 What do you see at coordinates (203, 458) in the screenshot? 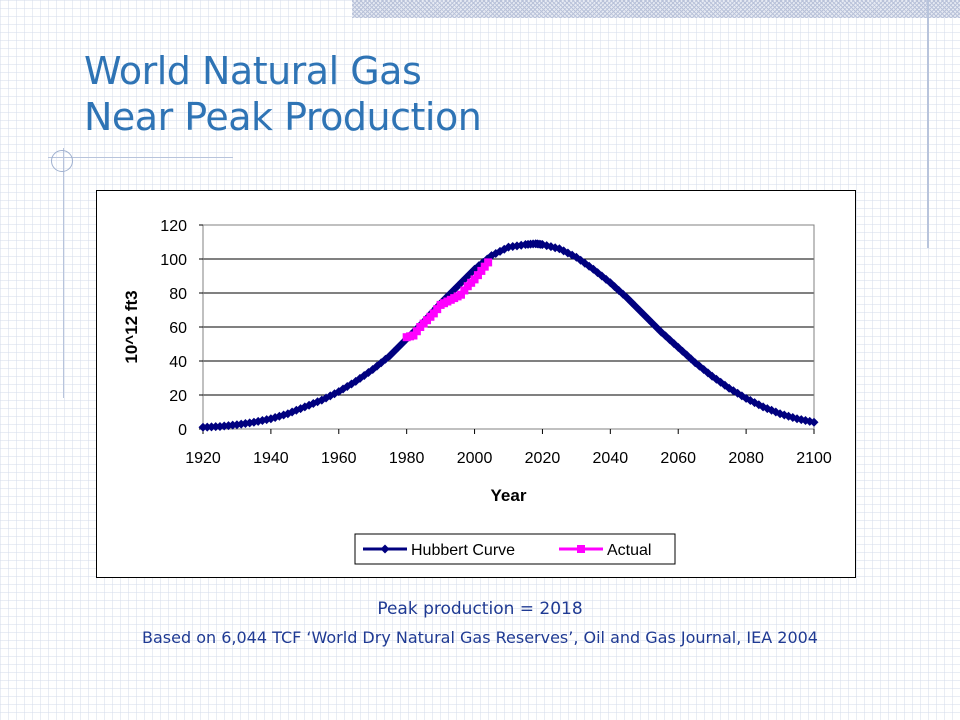
I see `x-tick-label: 1920` at bounding box center [203, 458].